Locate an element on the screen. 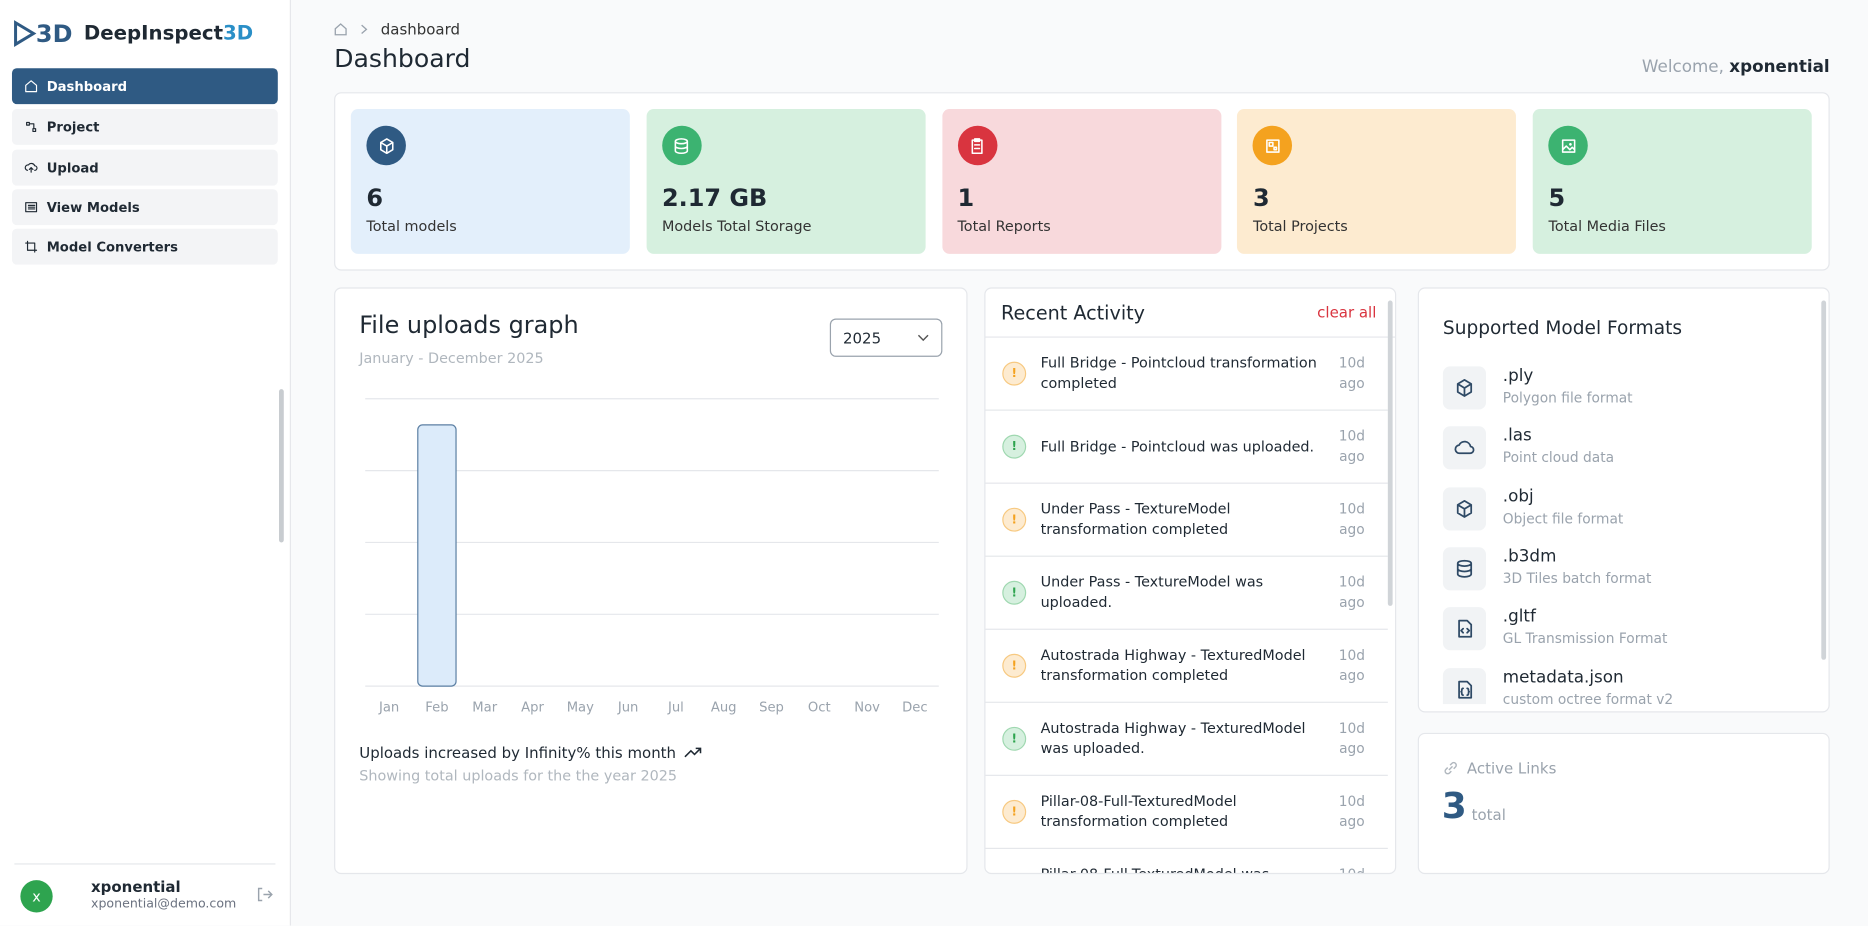 The image size is (1868, 926). x-tick-label: Mar is located at coordinates (484, 707).